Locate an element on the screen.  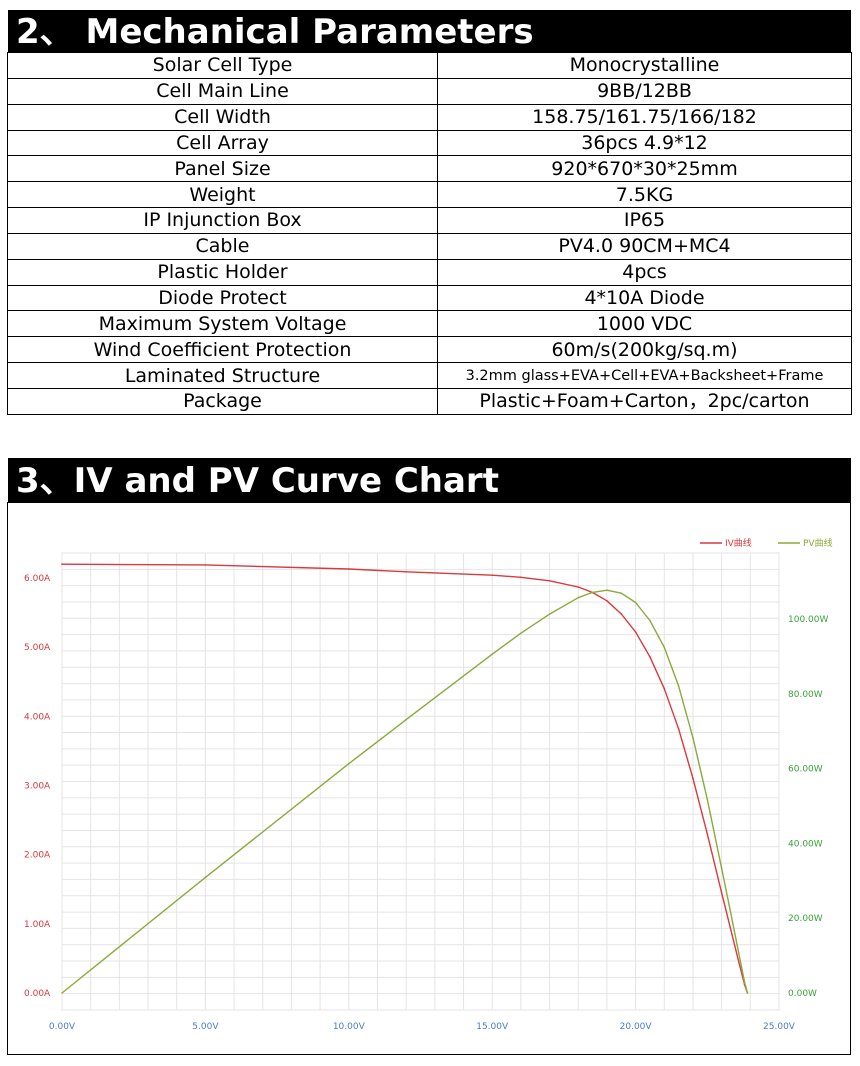
param-row: Maximum System Voltage 1000 VDC is located at coordinates (429, 324).